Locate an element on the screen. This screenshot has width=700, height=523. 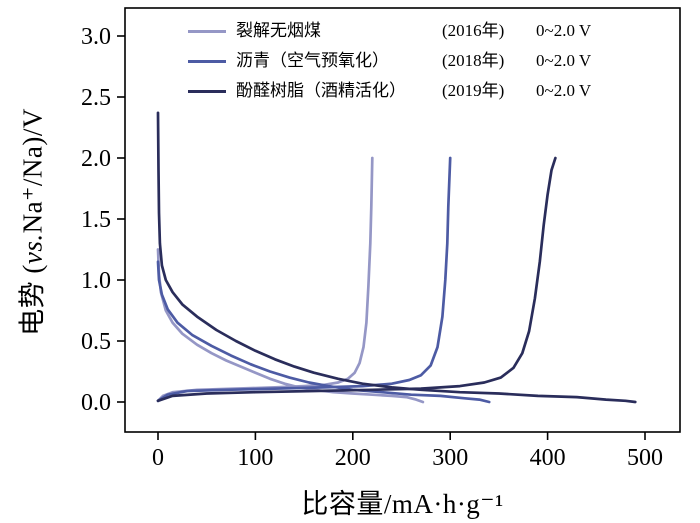
y-tick-label: 2.0 is located at coordinates (96, 159).